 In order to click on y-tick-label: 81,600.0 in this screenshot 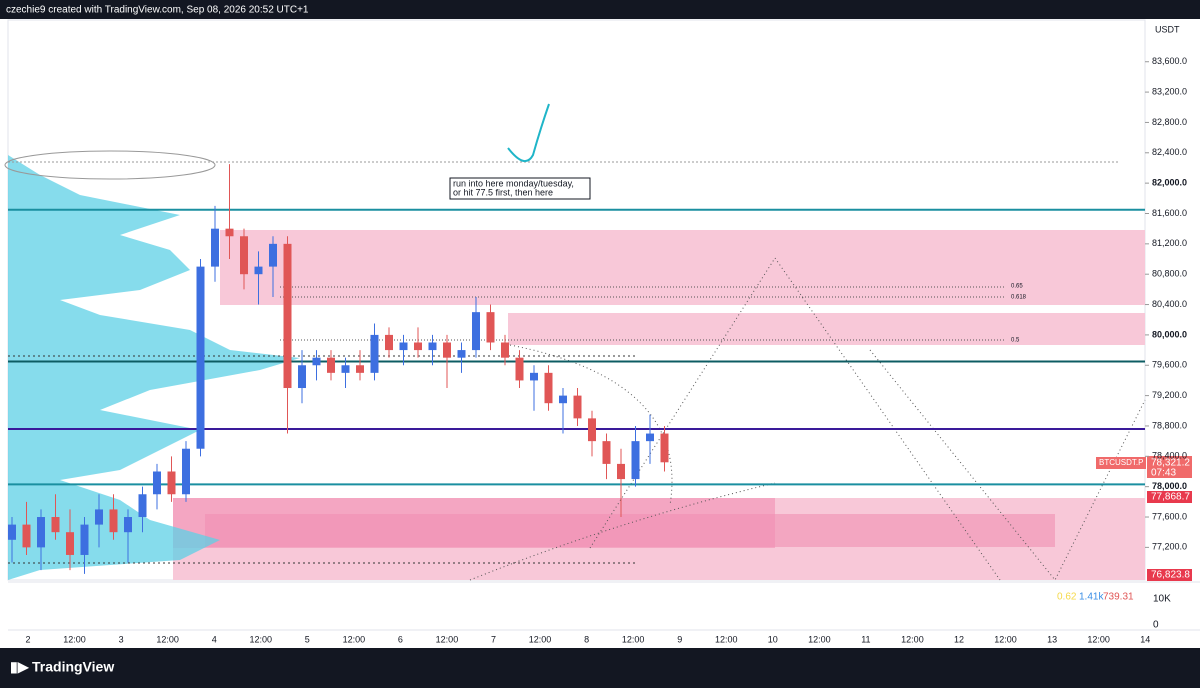, I will do `click(1169, 213)`.